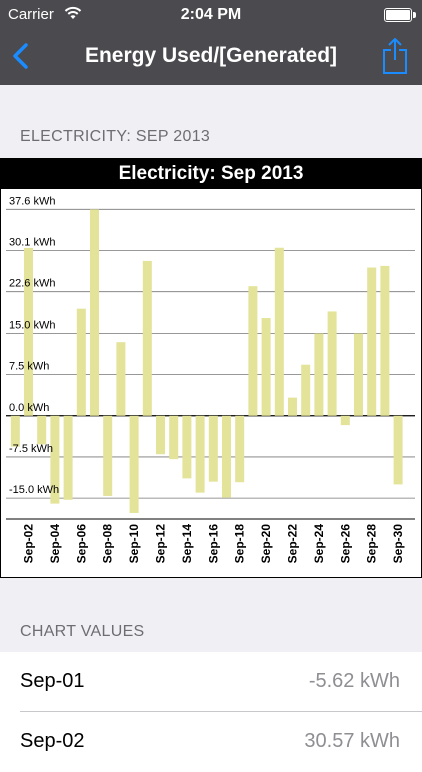 The width and height of the screenshot is (422, 772). What do you see at coordinates (345, 544) in the screenshot?
I see `x-tick-label: Sep-26` at bounding box center [345, 544].